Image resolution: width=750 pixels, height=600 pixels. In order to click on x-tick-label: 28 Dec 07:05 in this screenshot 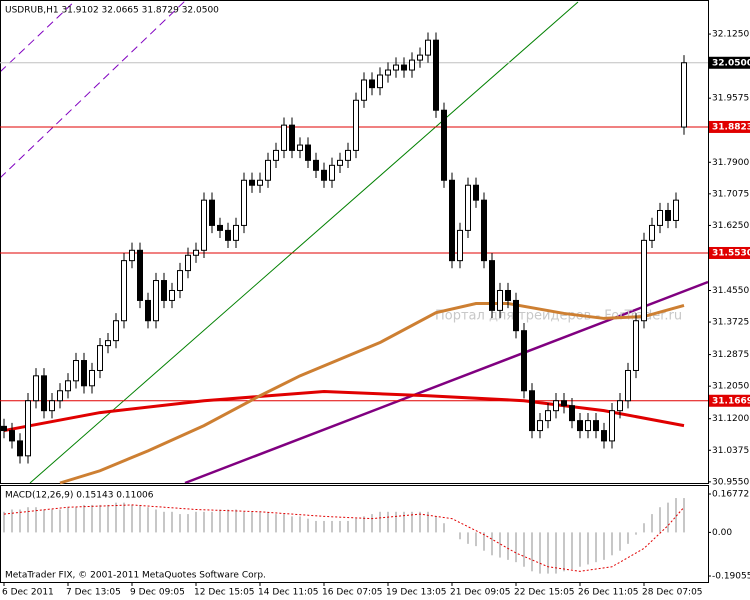, I will do `click(672, 593)`.